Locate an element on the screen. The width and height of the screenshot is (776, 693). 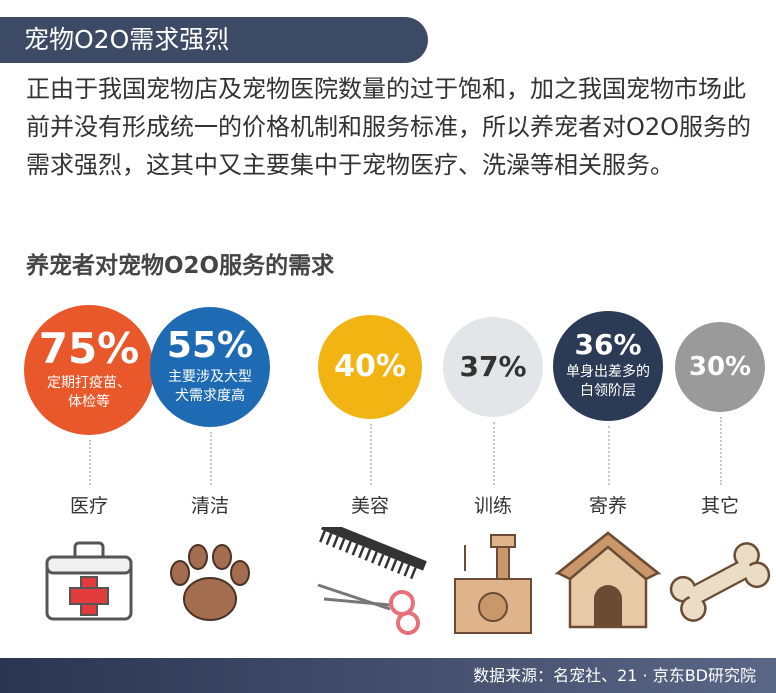
category-column-cleaning: 55% 主要涉及大型犬需求度高 清洁 is located at coordinates (210, 475).